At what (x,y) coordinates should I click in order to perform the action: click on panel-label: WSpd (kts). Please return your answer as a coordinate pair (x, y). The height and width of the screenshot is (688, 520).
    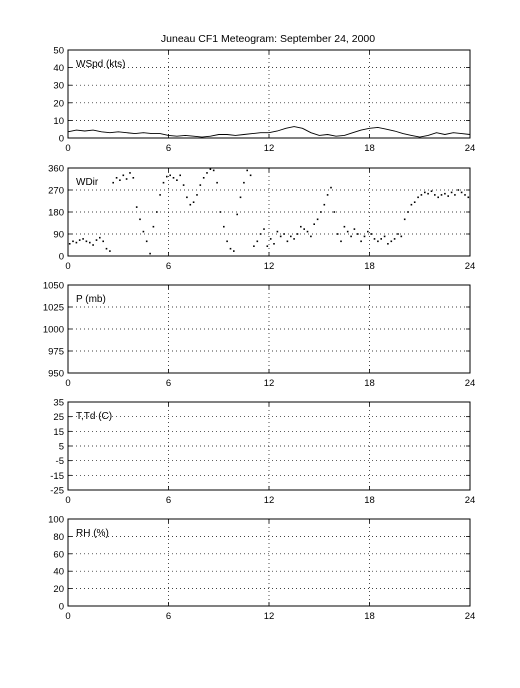
    Looking at the image, I should click on (100, 64).